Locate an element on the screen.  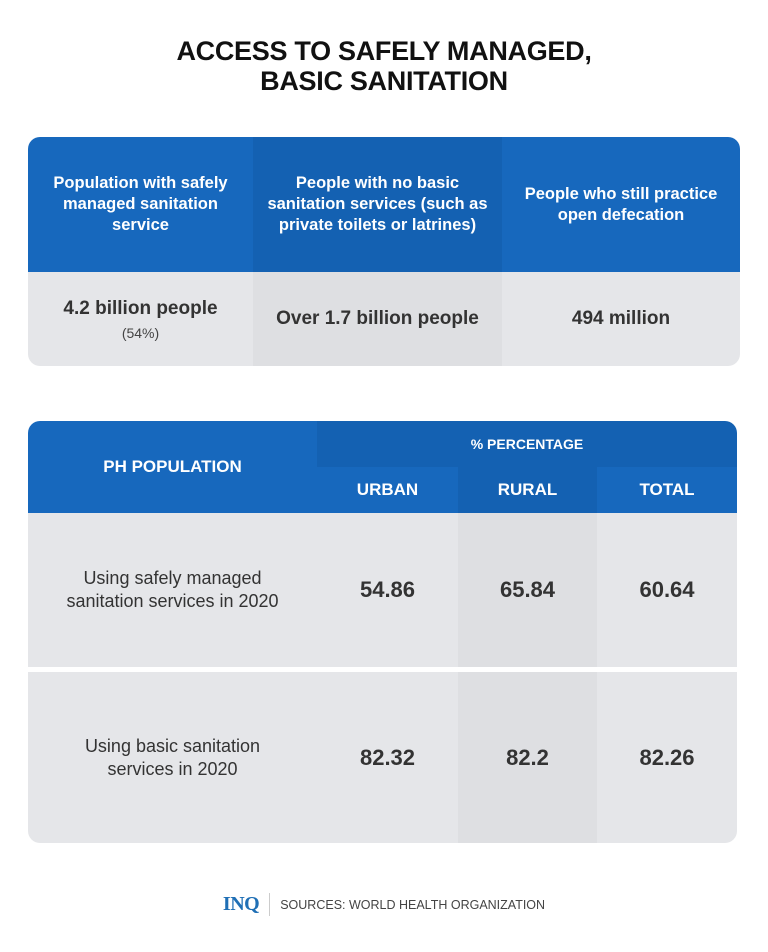
footer: INQ SOURCES: WORLD HEALTH ORGANIZATION is located at coordinates (384, 904).